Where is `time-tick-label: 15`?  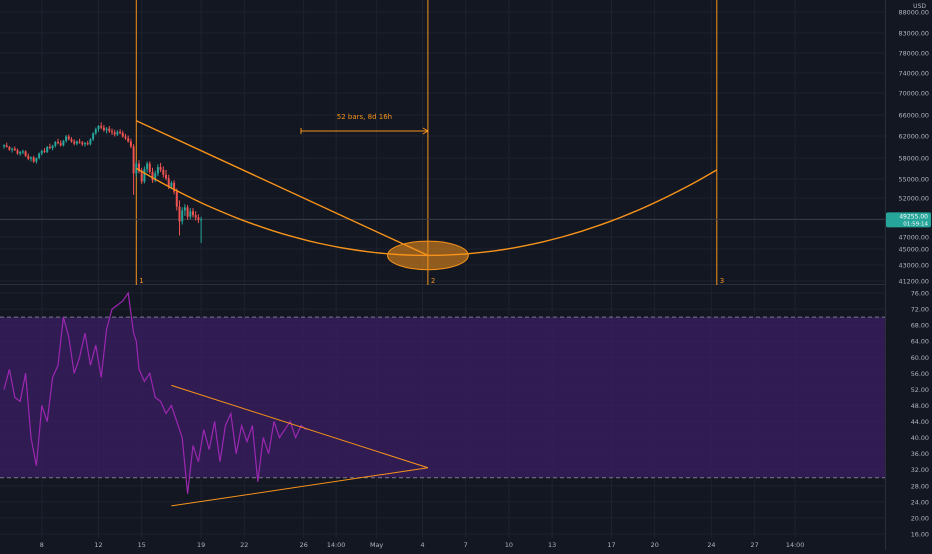
time-tick-label: 15 is located at coordinates (142, 545).